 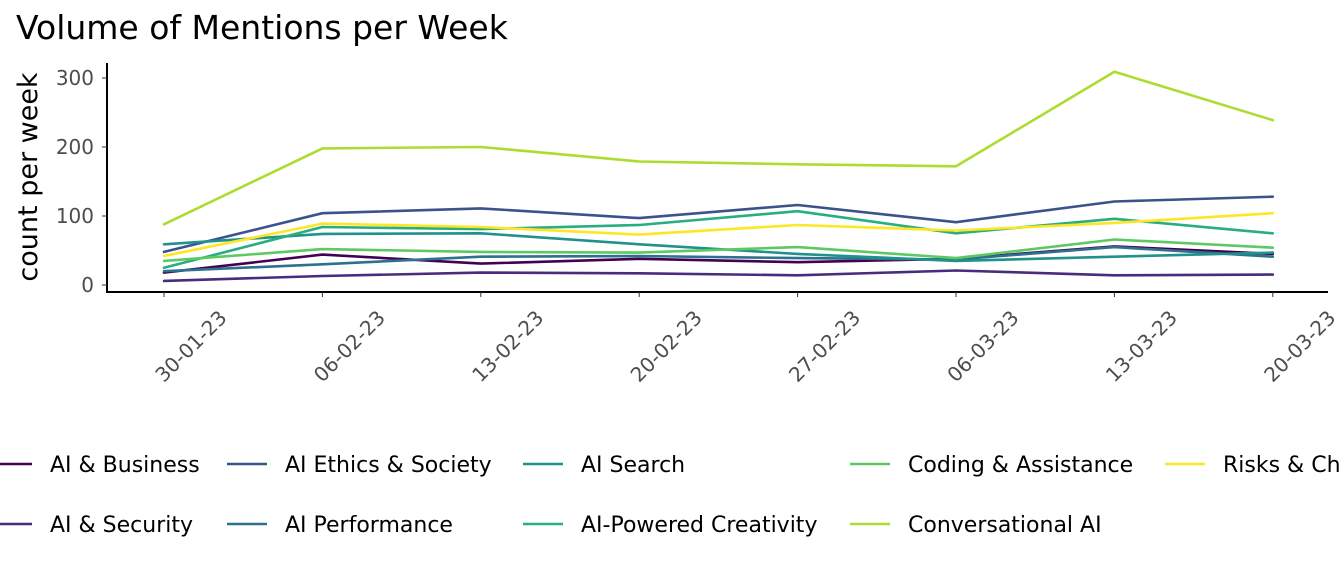 I want to click on chart-title: Volume of Mentions per Week, so click(x=262, y=27).